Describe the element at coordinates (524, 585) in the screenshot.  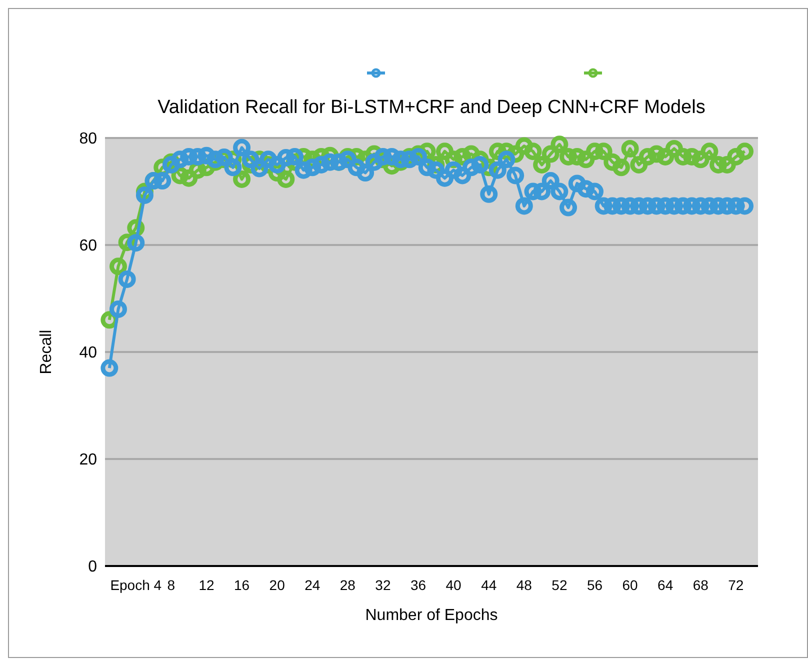
I see `x-tick-label: 48` at that location.